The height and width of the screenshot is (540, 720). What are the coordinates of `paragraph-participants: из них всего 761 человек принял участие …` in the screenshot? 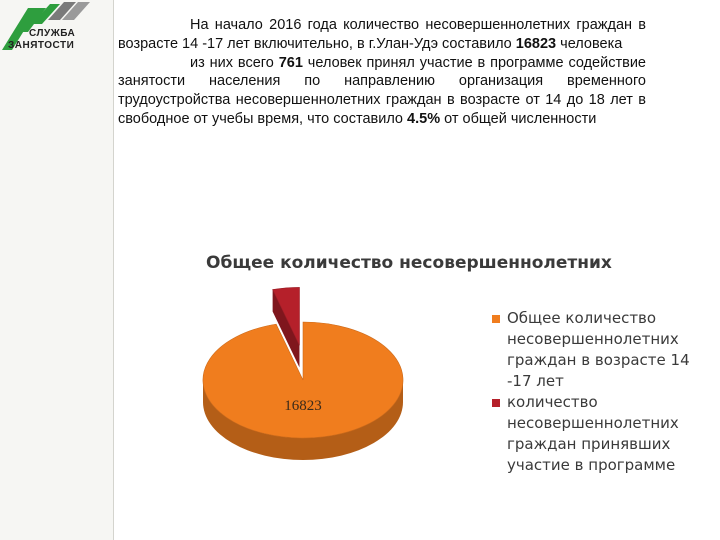 It's located at (382, 90).